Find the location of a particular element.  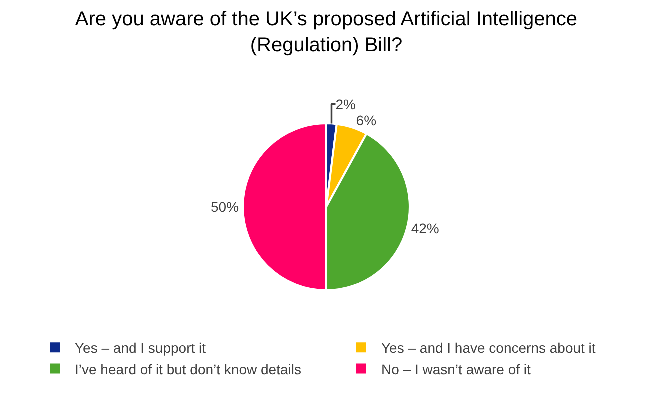

data-label: 50% is located at coordinates (225, 207).